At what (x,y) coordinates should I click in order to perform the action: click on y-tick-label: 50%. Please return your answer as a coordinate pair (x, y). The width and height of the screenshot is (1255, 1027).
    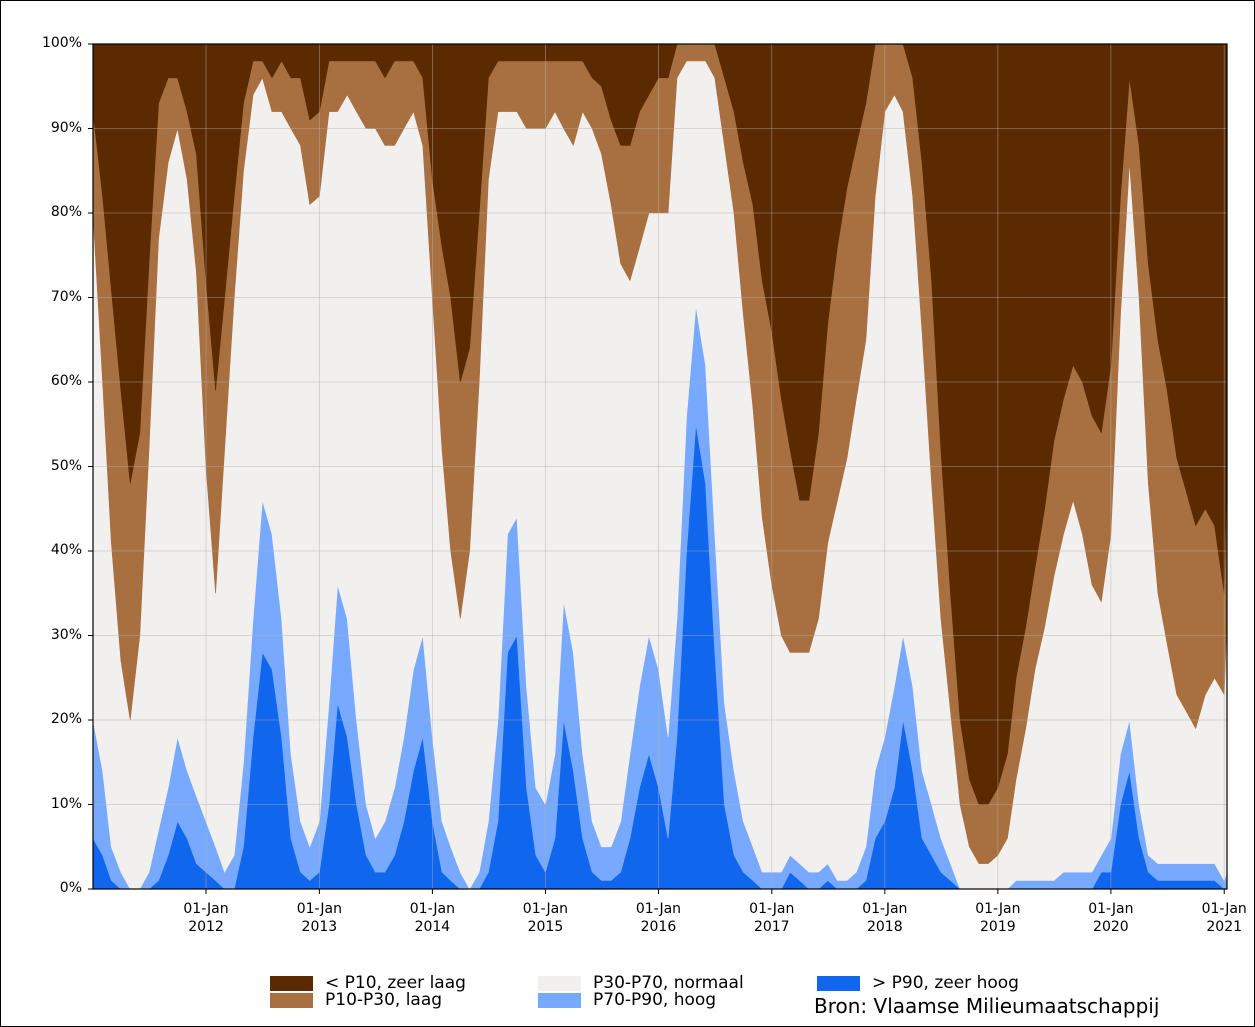
    Looking at the image, I should click on (66, 465).